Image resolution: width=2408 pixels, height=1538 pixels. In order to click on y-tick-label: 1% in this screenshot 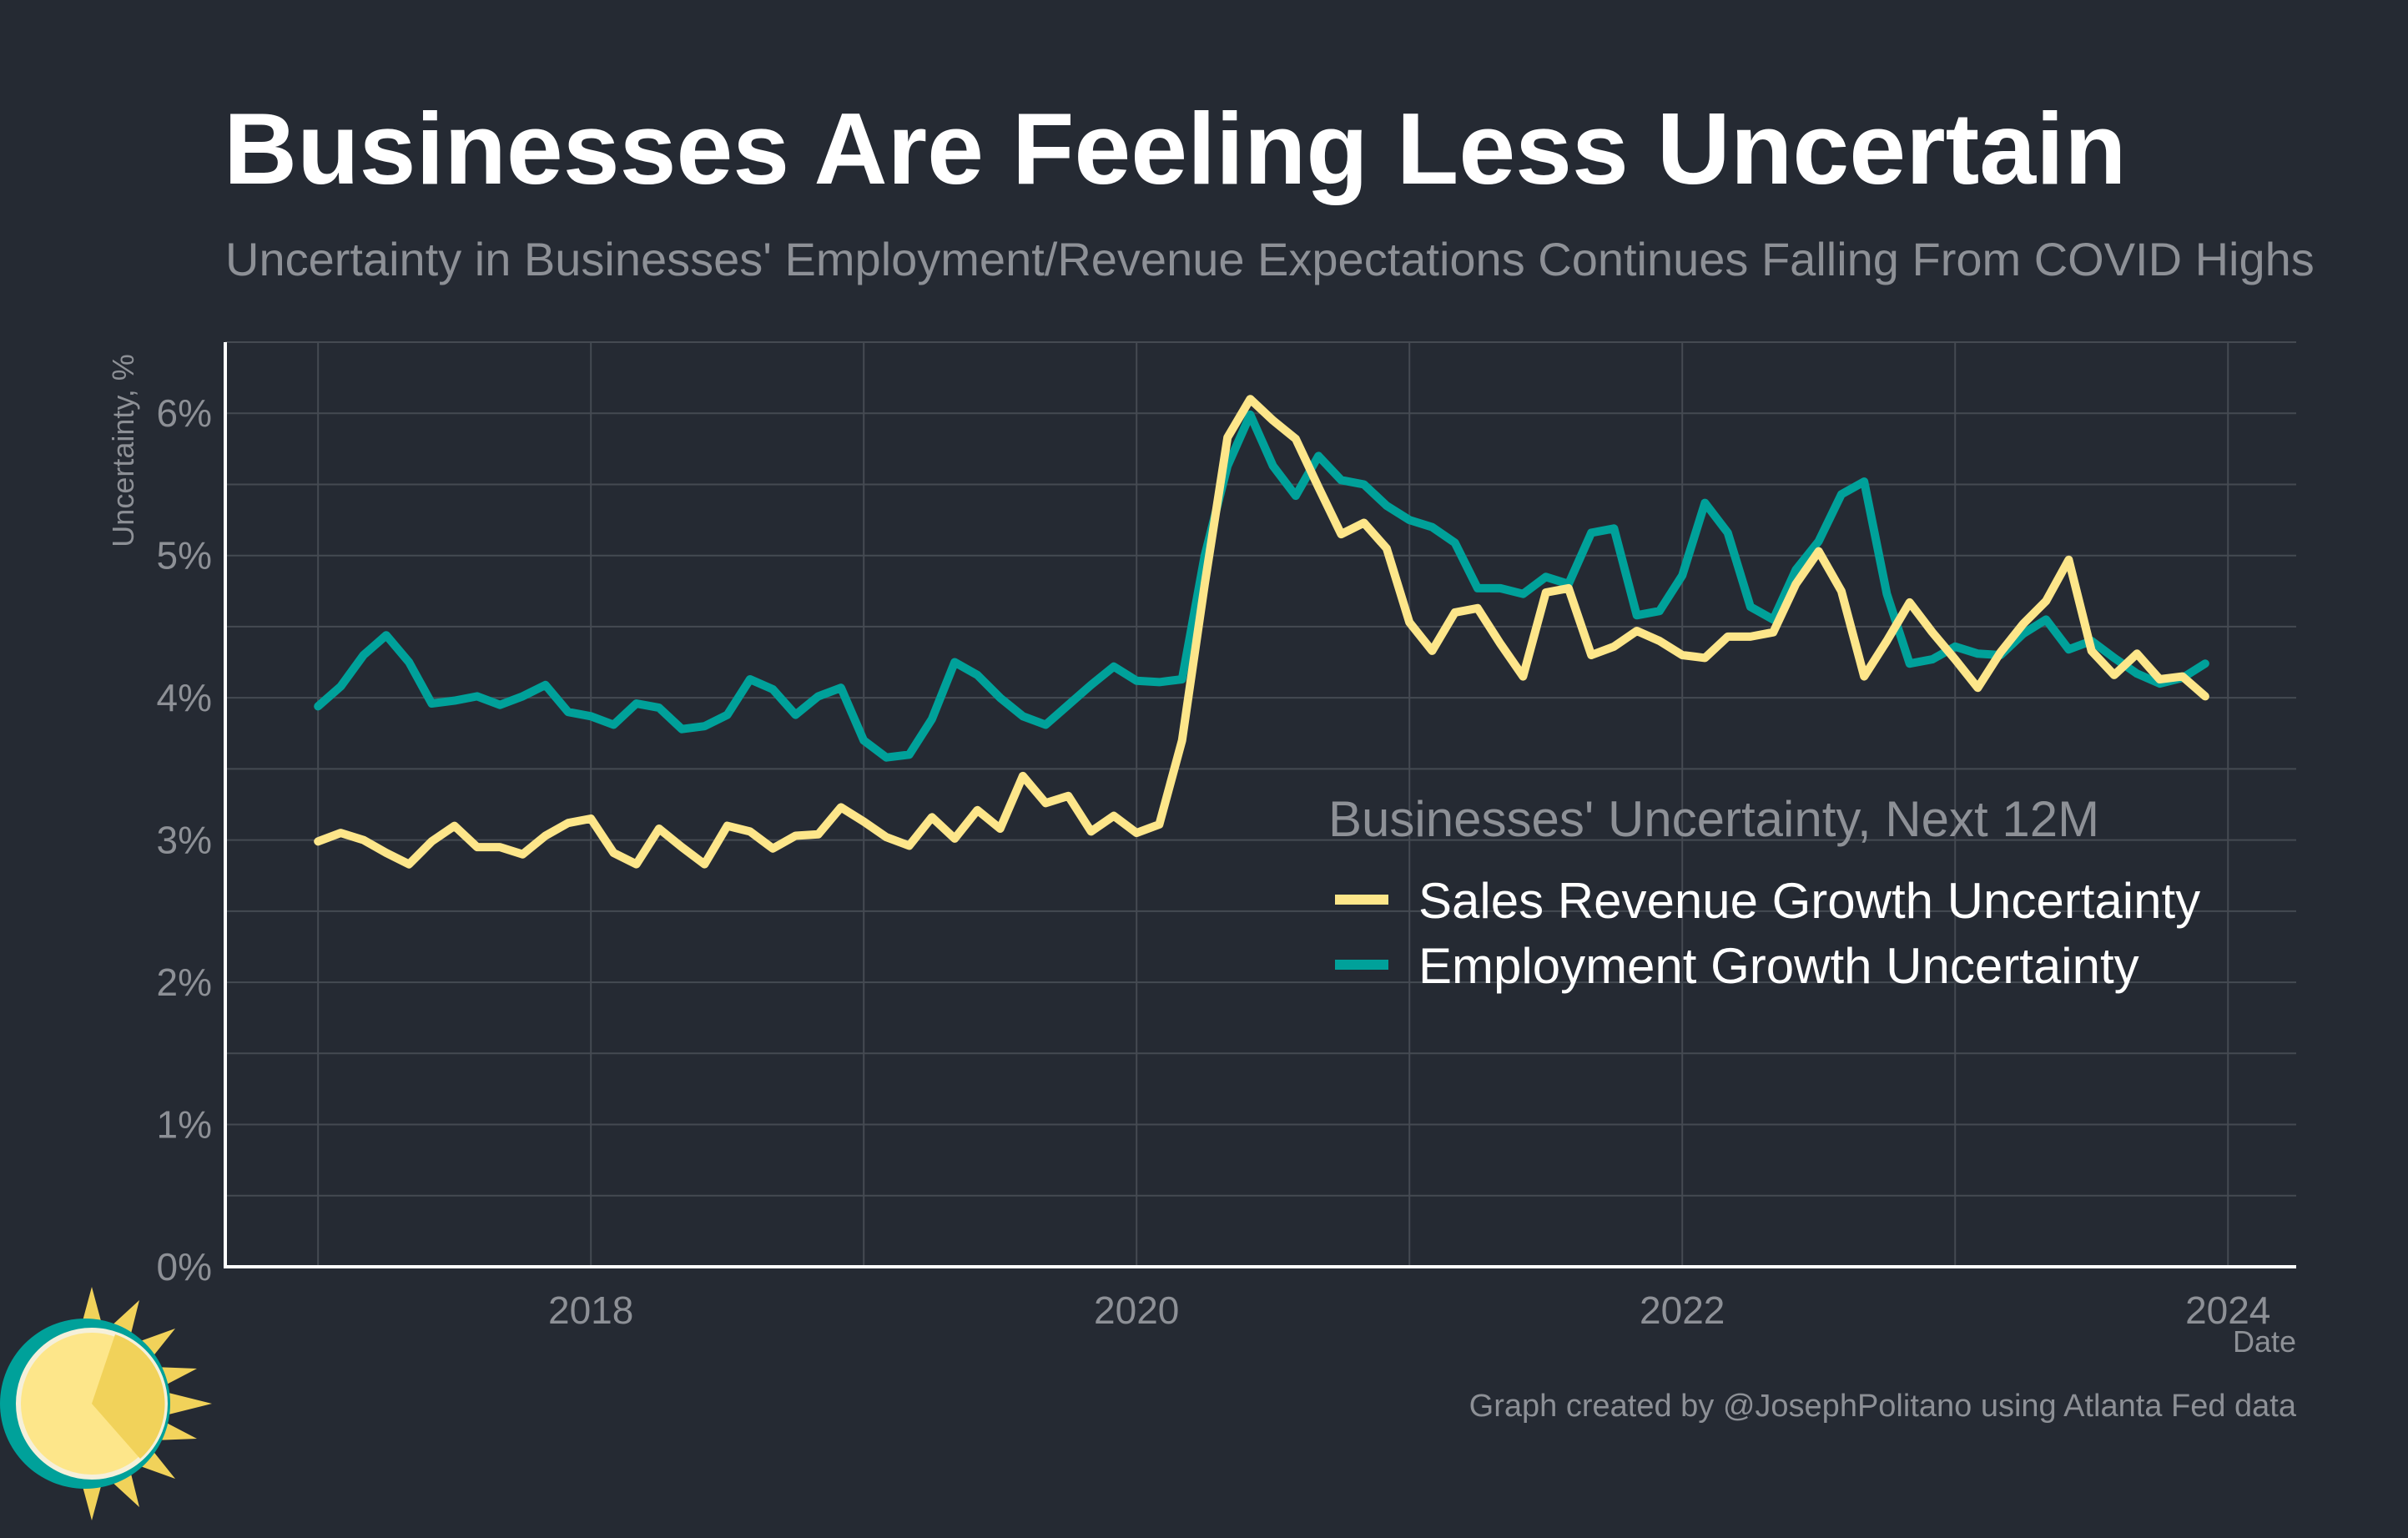, I will do `click(184, 1125)`.